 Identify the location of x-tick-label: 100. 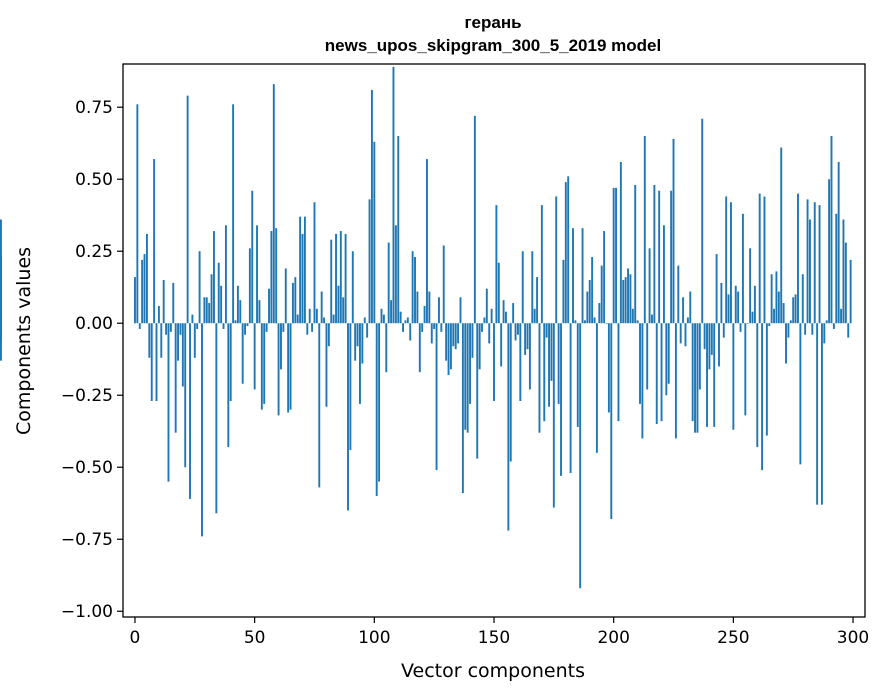
(374, 638).